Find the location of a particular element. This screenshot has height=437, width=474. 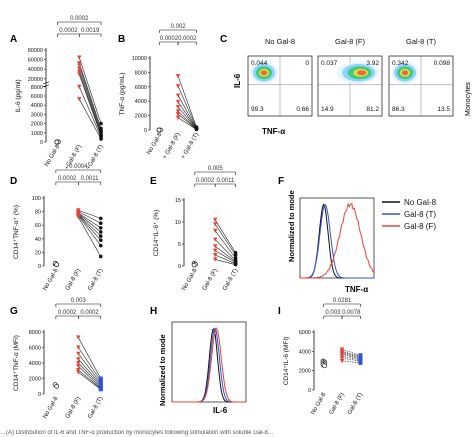

panel-letter-a: A is located at coordinates (13, 39).